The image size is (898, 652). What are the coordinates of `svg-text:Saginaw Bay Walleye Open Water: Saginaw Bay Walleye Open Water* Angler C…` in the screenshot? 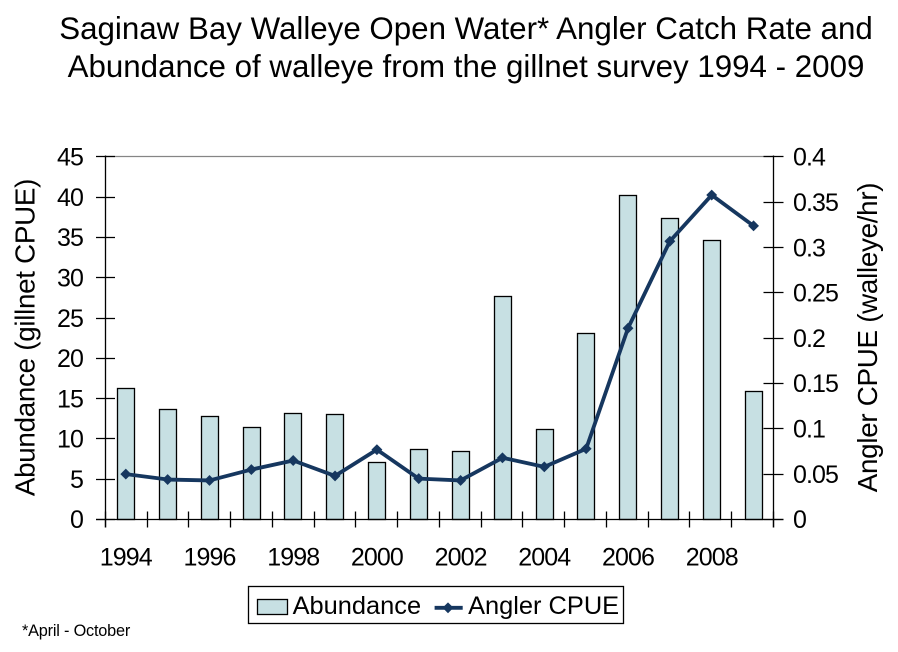 It's located at (466, 28).